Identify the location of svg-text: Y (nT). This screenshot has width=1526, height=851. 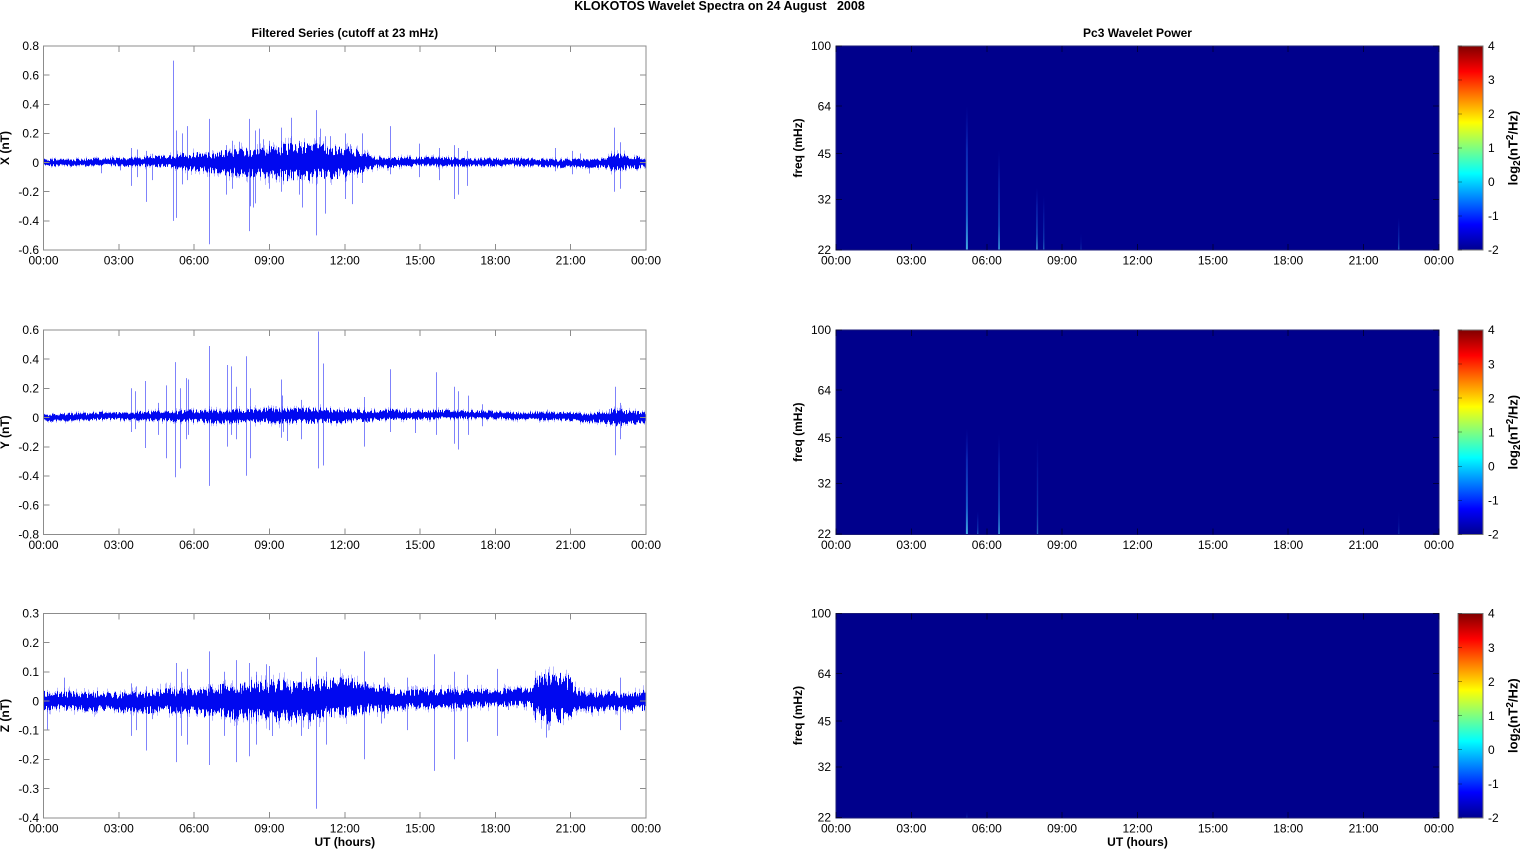
(6, 432).